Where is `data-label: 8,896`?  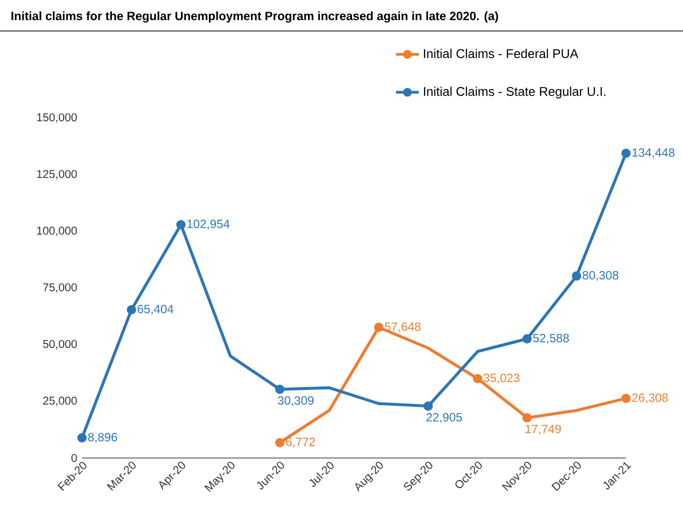
data-label: 8,896 is located at coordinates (103, 437).